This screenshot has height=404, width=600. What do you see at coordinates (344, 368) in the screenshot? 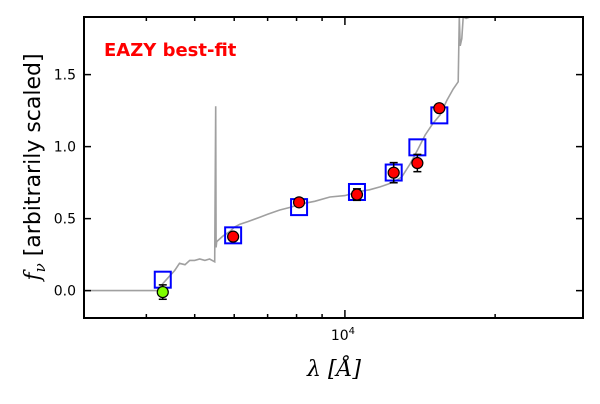
I see `x-axis-label-unit: [Å]` at bounding box center [344, 368].